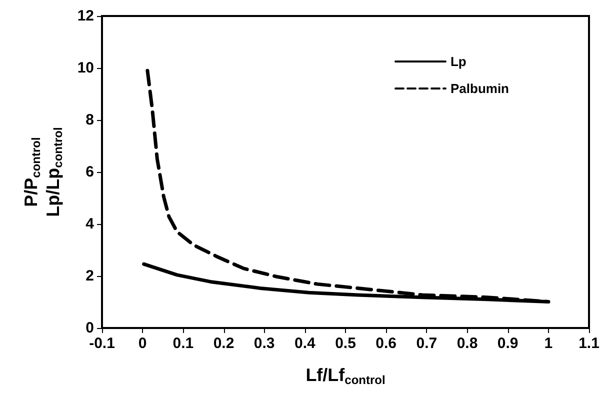 The width and height of the screenshot is (604, 402). I want to click on x-tick-label: -0.1, so click(102, 343).